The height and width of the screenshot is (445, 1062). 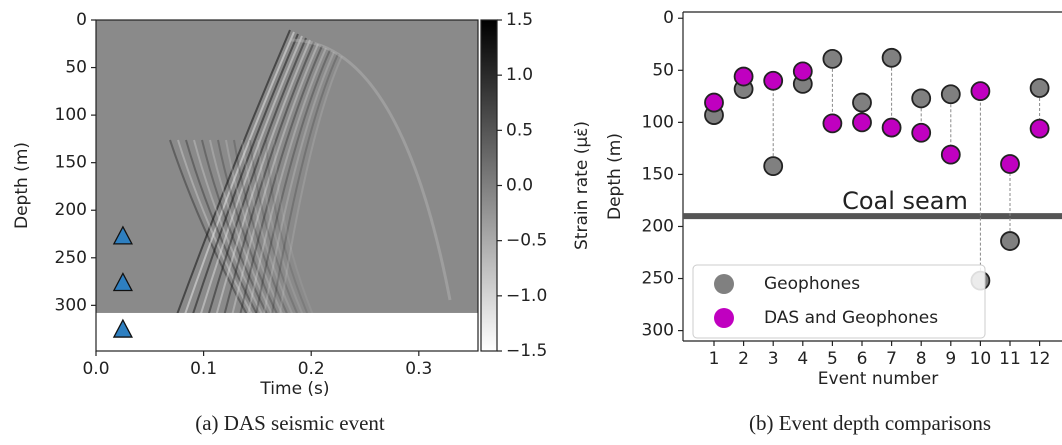 What do you see at coordinates (1040, 359) in the screenshot?
I see `x-tick-label: 12` at bounding box center [1040, 359].